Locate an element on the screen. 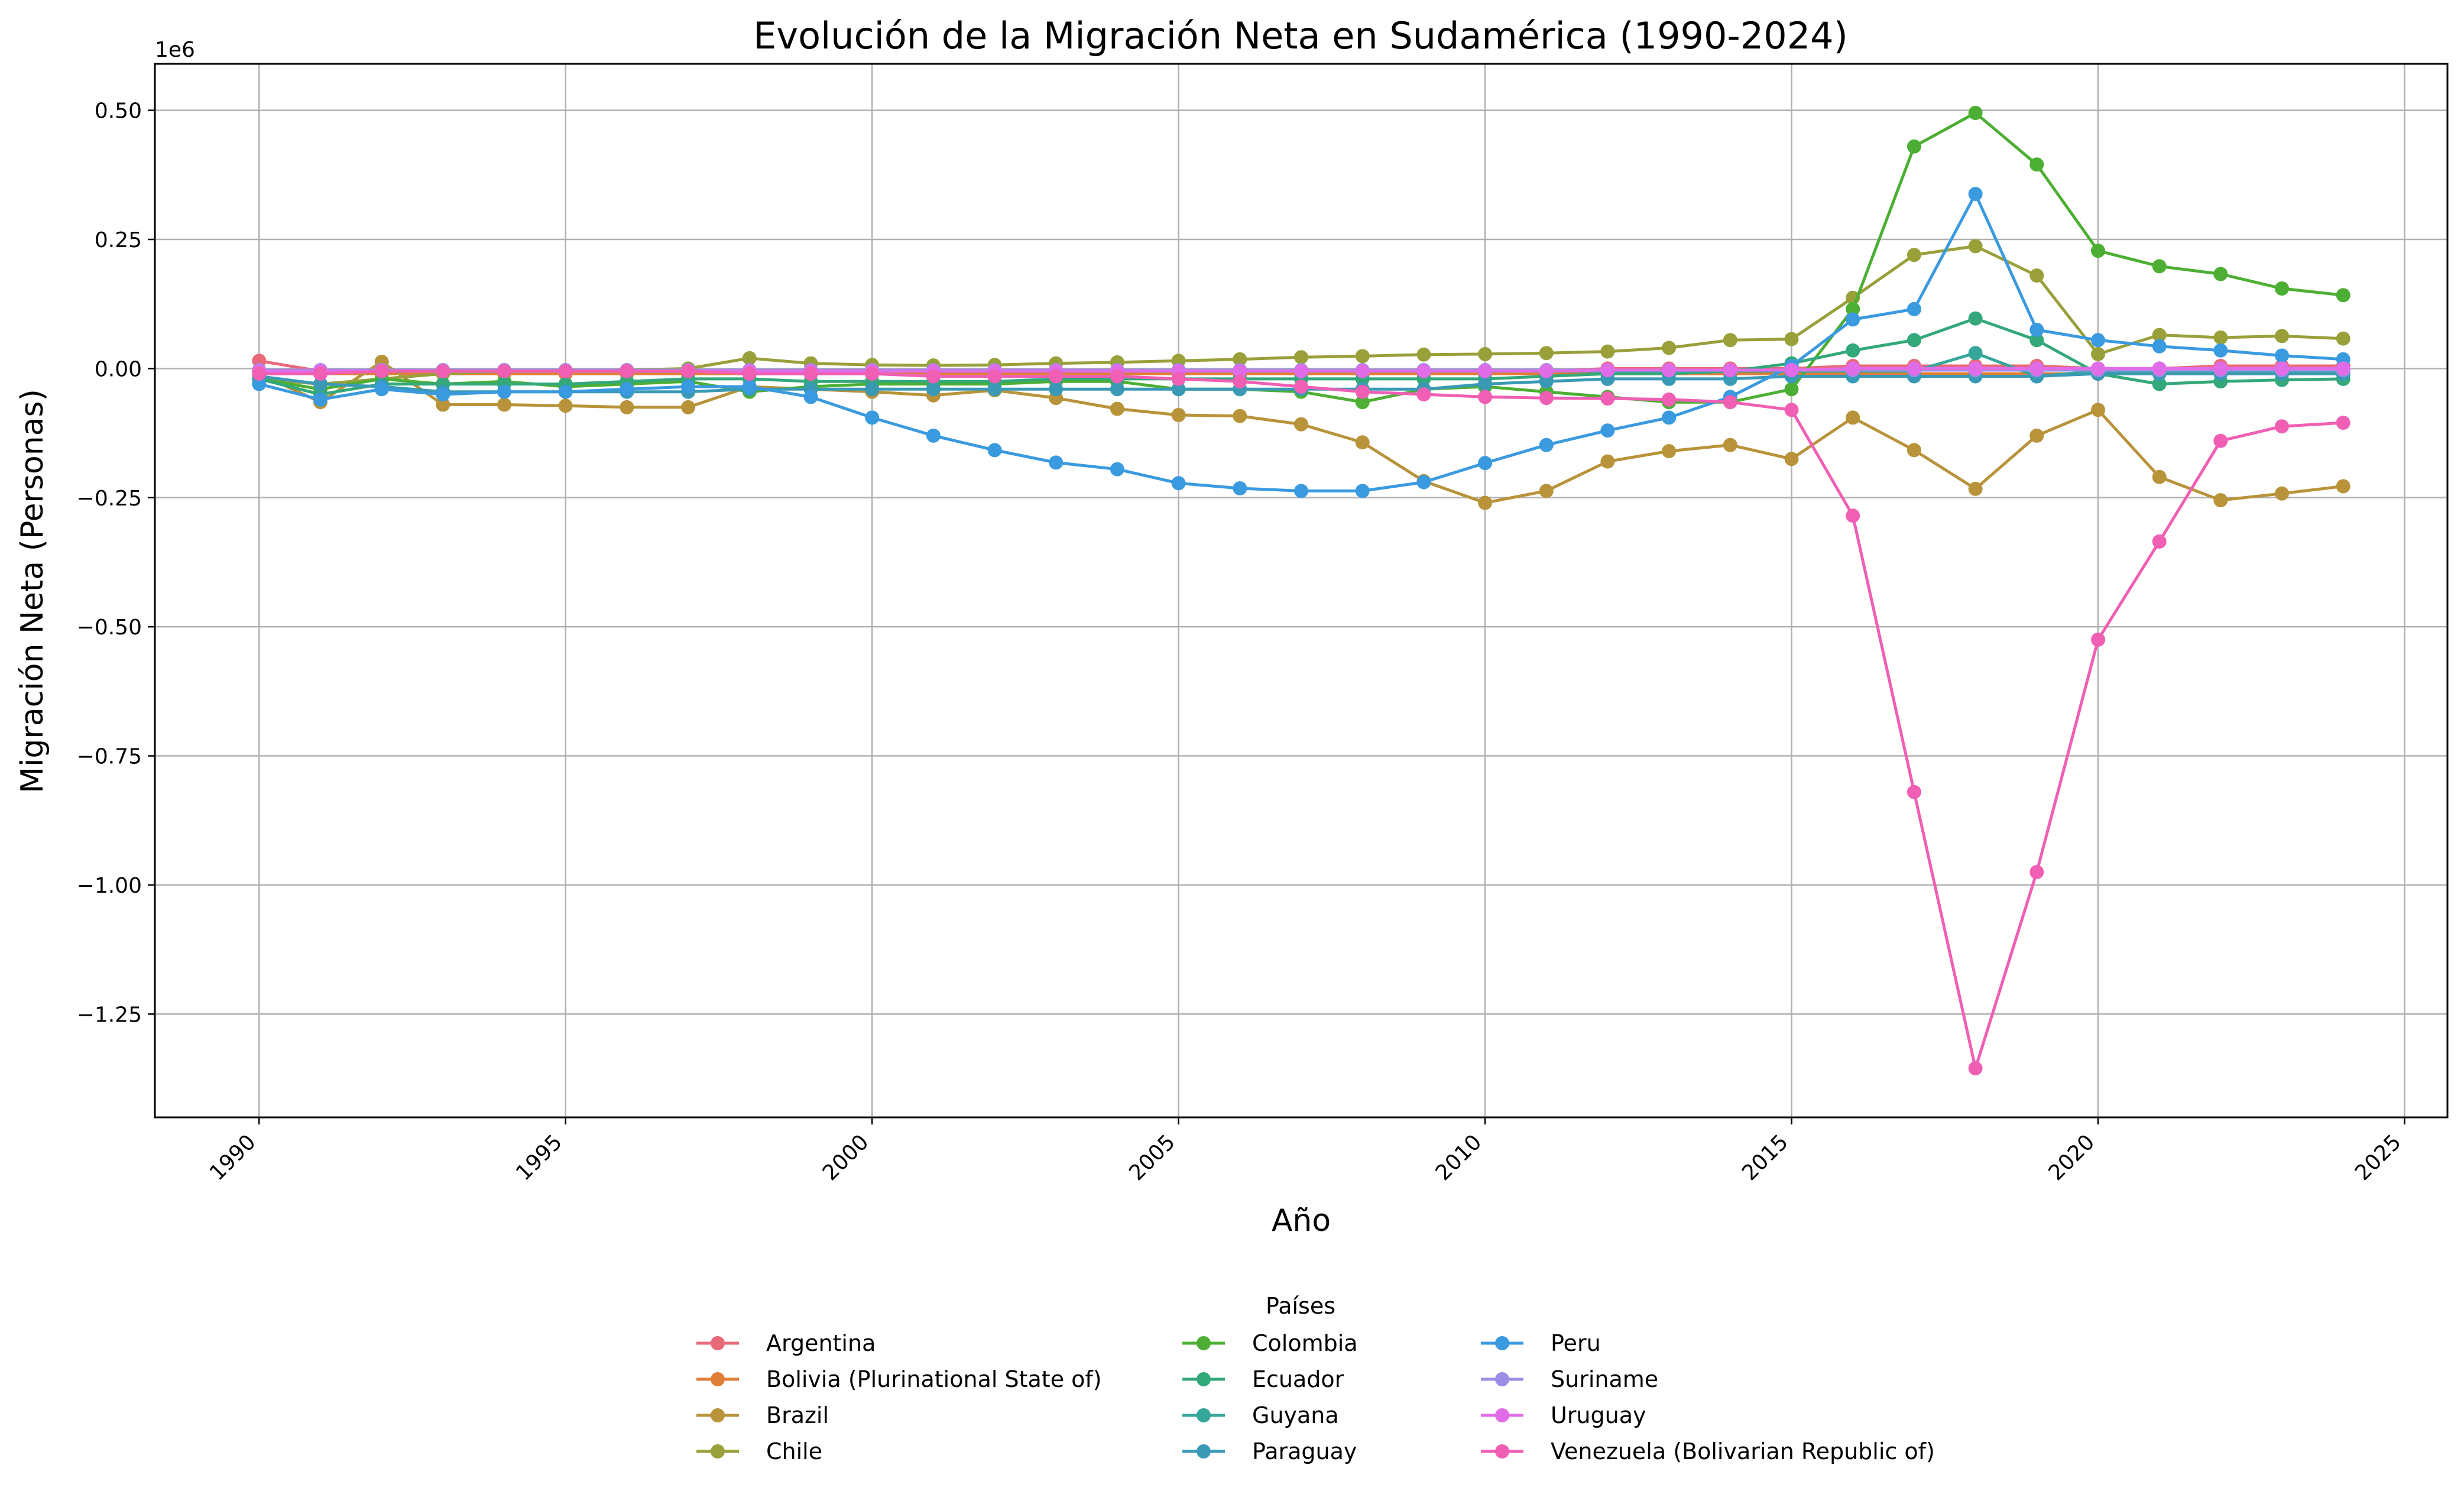 The image size is (2464, 1491). y-axis-ticks: 0.50 0.25 0.00 −0.25 −0.50 −0.75 −1.00 −1.25 is located at coordinates (116, 563).